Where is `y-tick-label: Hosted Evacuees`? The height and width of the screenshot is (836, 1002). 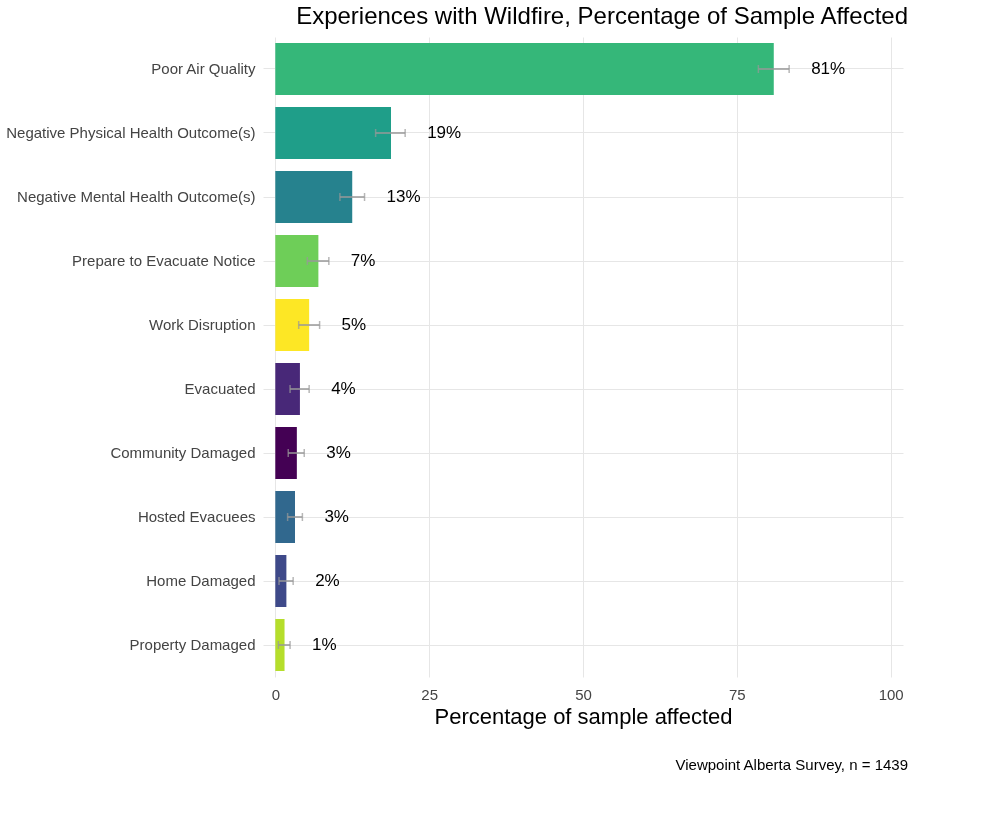
y-tick-label: Hosted Evacuees is located at coordinates (196, 516).